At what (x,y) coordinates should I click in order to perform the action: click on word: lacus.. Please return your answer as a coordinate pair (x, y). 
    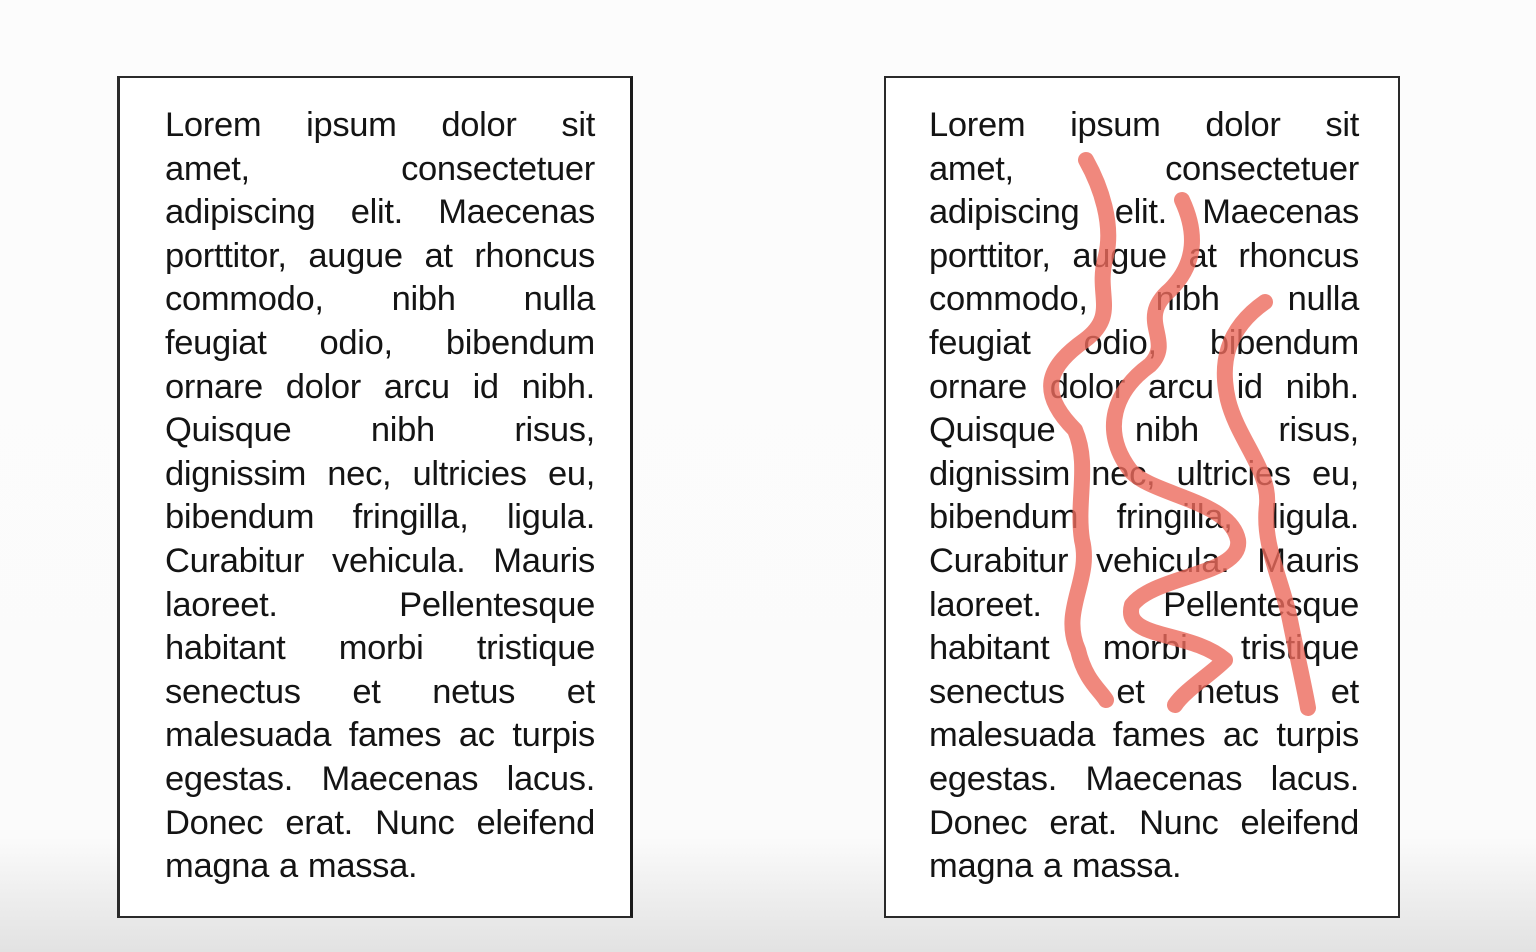
    Looking at the image, I should click on (551, 778).